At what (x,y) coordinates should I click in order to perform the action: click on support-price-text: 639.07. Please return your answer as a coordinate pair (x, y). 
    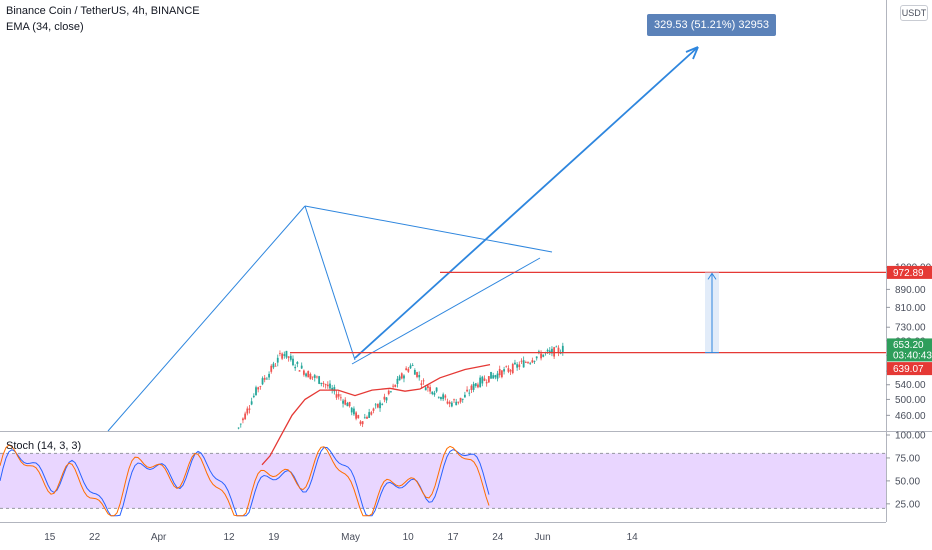
    Looking at the image, I should click on (908, 369).